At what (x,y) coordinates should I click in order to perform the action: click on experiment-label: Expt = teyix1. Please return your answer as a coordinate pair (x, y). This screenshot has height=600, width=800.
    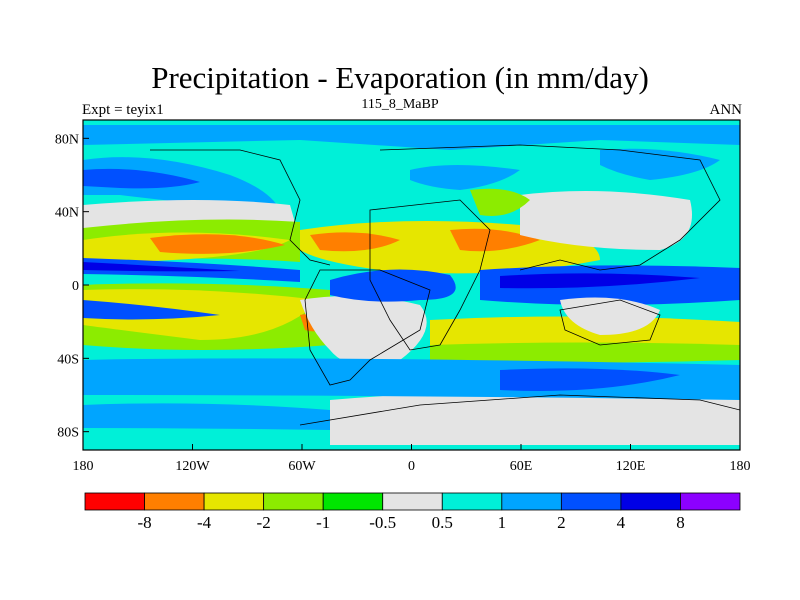
    Looking at the image, I should click on (123, 110).